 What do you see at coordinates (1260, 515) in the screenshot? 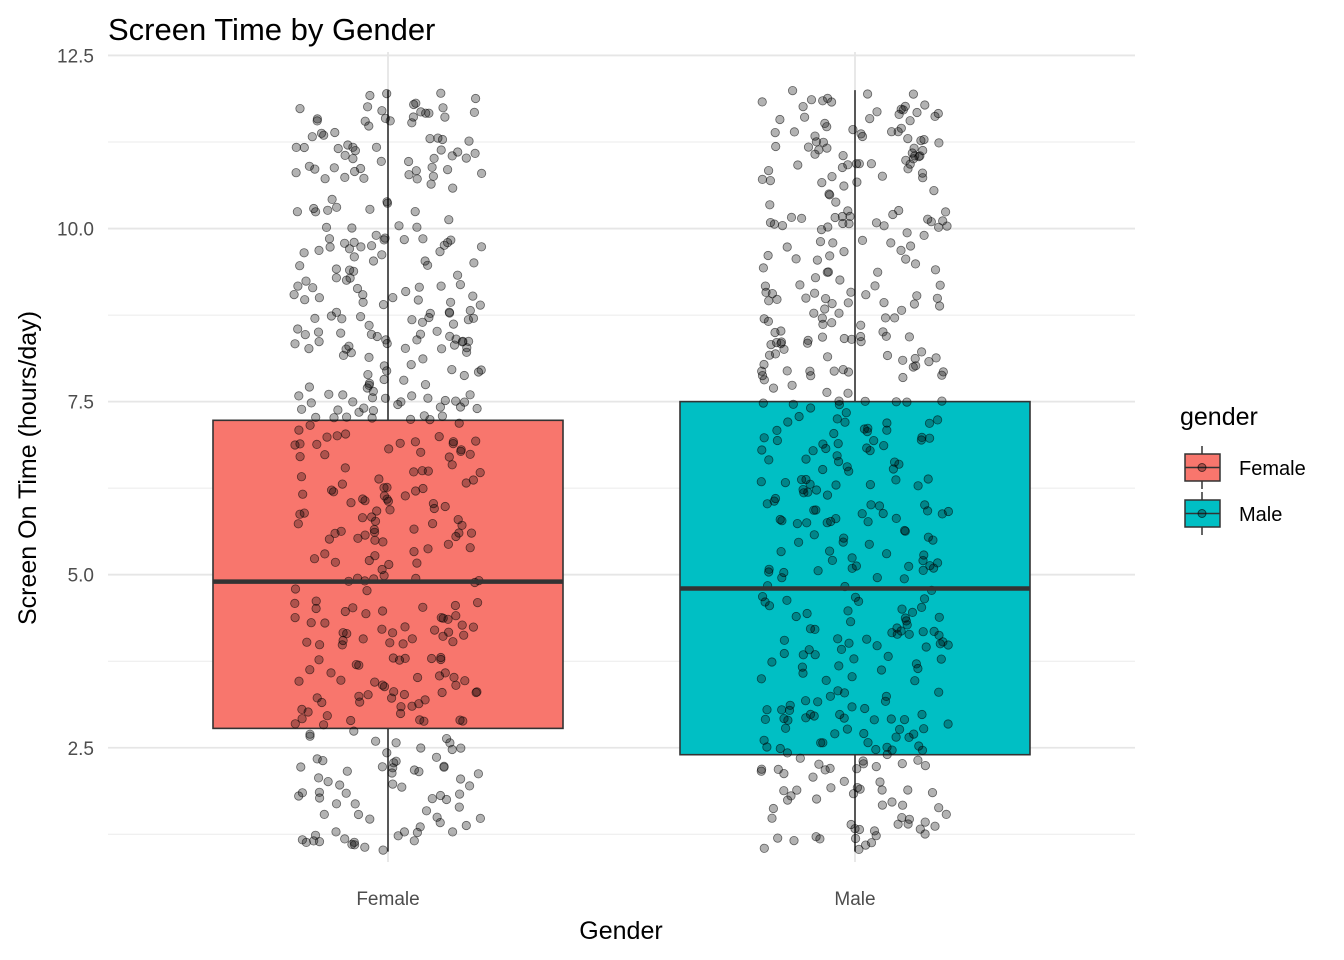
I see `legend-label-male: Male` at bounding box center [1260, 515].